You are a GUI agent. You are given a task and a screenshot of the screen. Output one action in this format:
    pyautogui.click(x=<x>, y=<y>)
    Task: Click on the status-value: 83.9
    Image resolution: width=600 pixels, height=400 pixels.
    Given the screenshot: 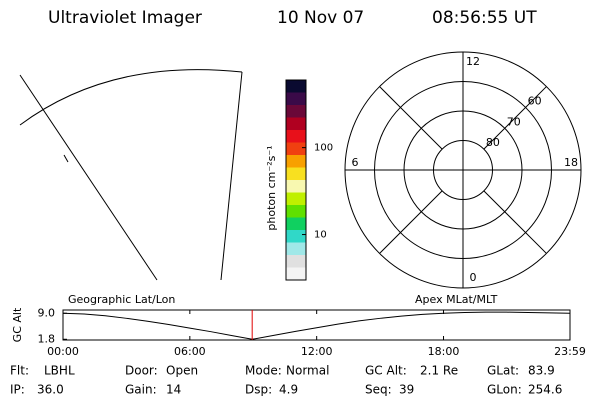 What is the action you would take?
    pyautogui.click(x=541, y=371)
    